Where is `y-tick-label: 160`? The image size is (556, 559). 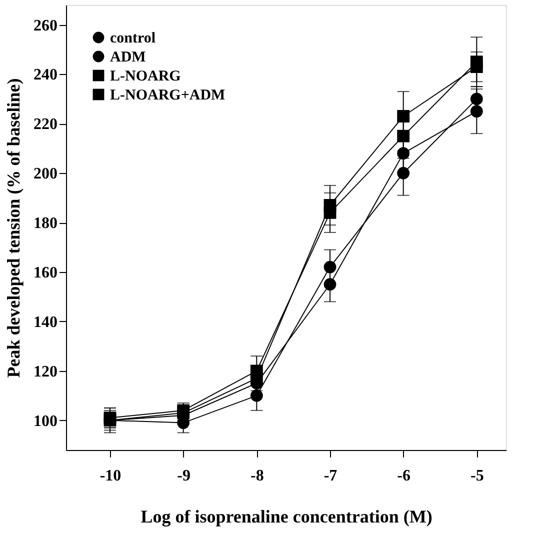 y-tick-label: 160 is located at coordinates (46, 273).